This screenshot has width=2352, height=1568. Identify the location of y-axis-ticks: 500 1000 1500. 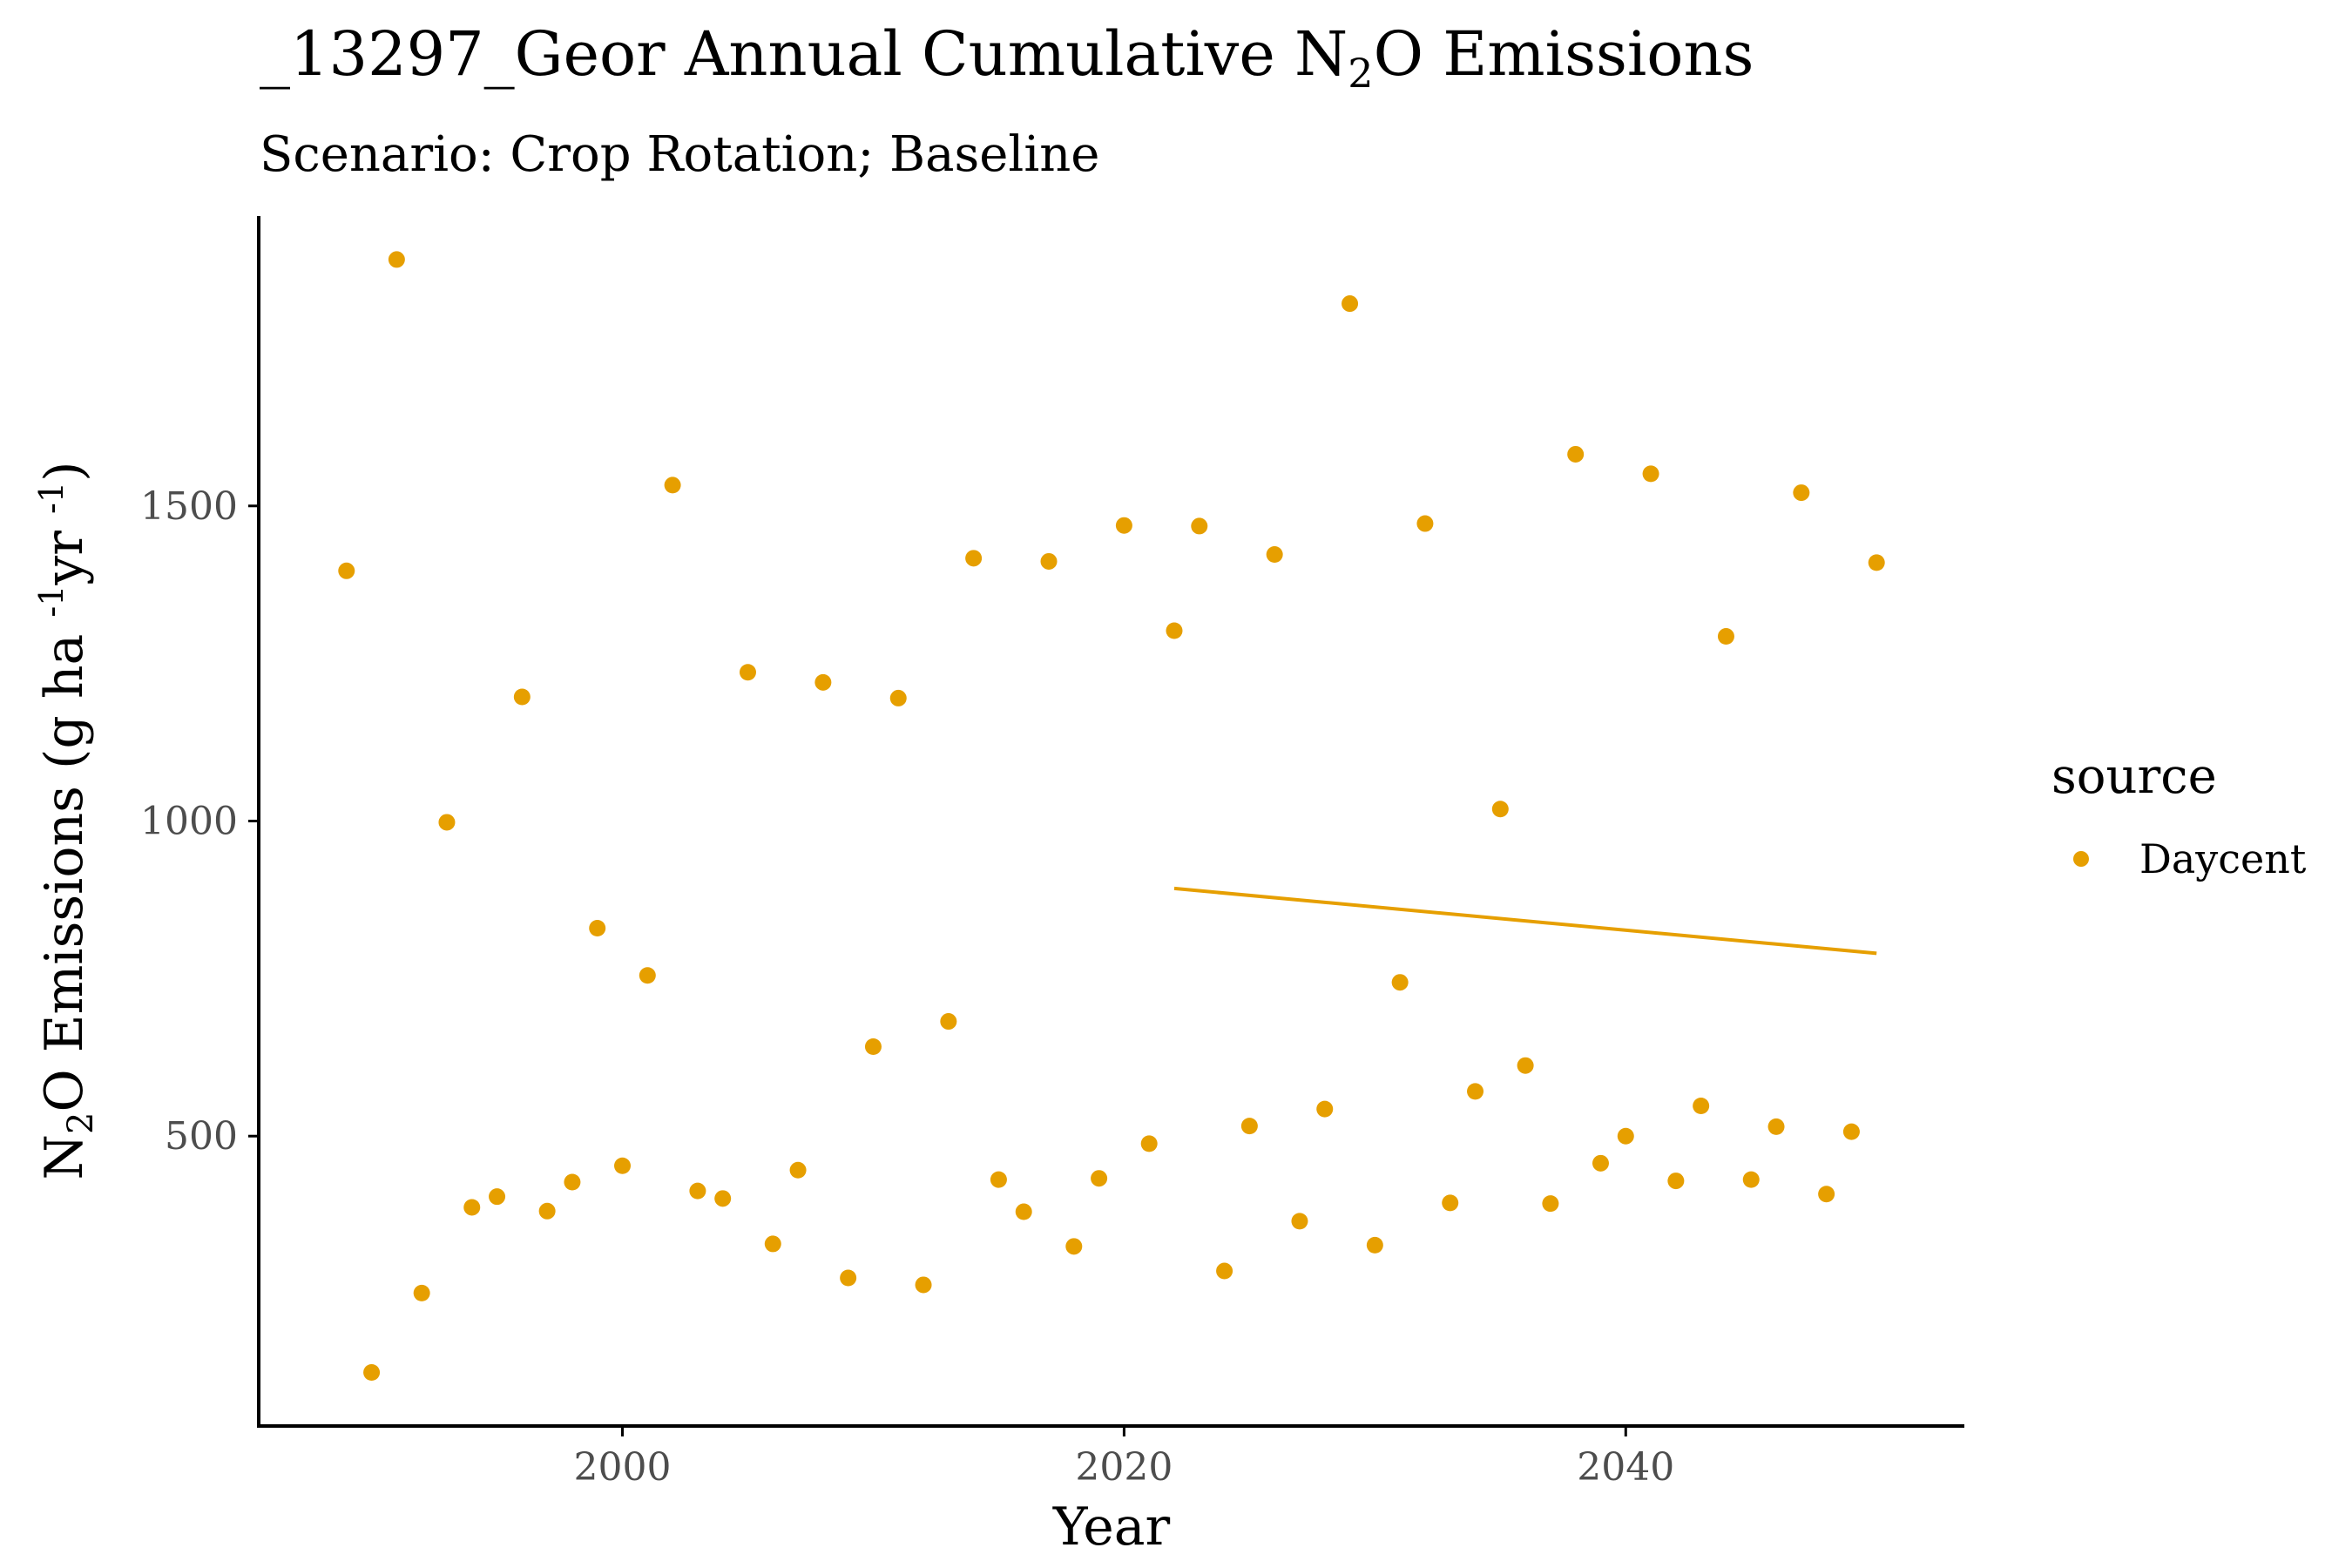
(199, 821).